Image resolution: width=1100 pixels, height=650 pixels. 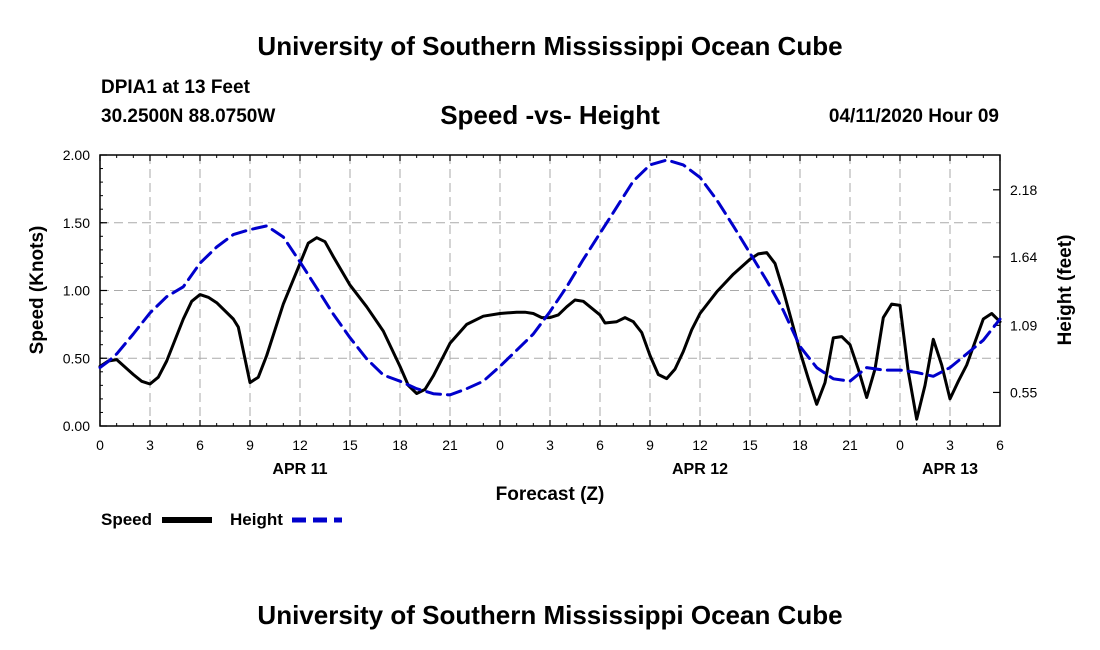 What do you see at coordinates (550, 115) in the screenshot?
I see `chart-title: Speed -vs- Height` at bounding box center [550, 115].